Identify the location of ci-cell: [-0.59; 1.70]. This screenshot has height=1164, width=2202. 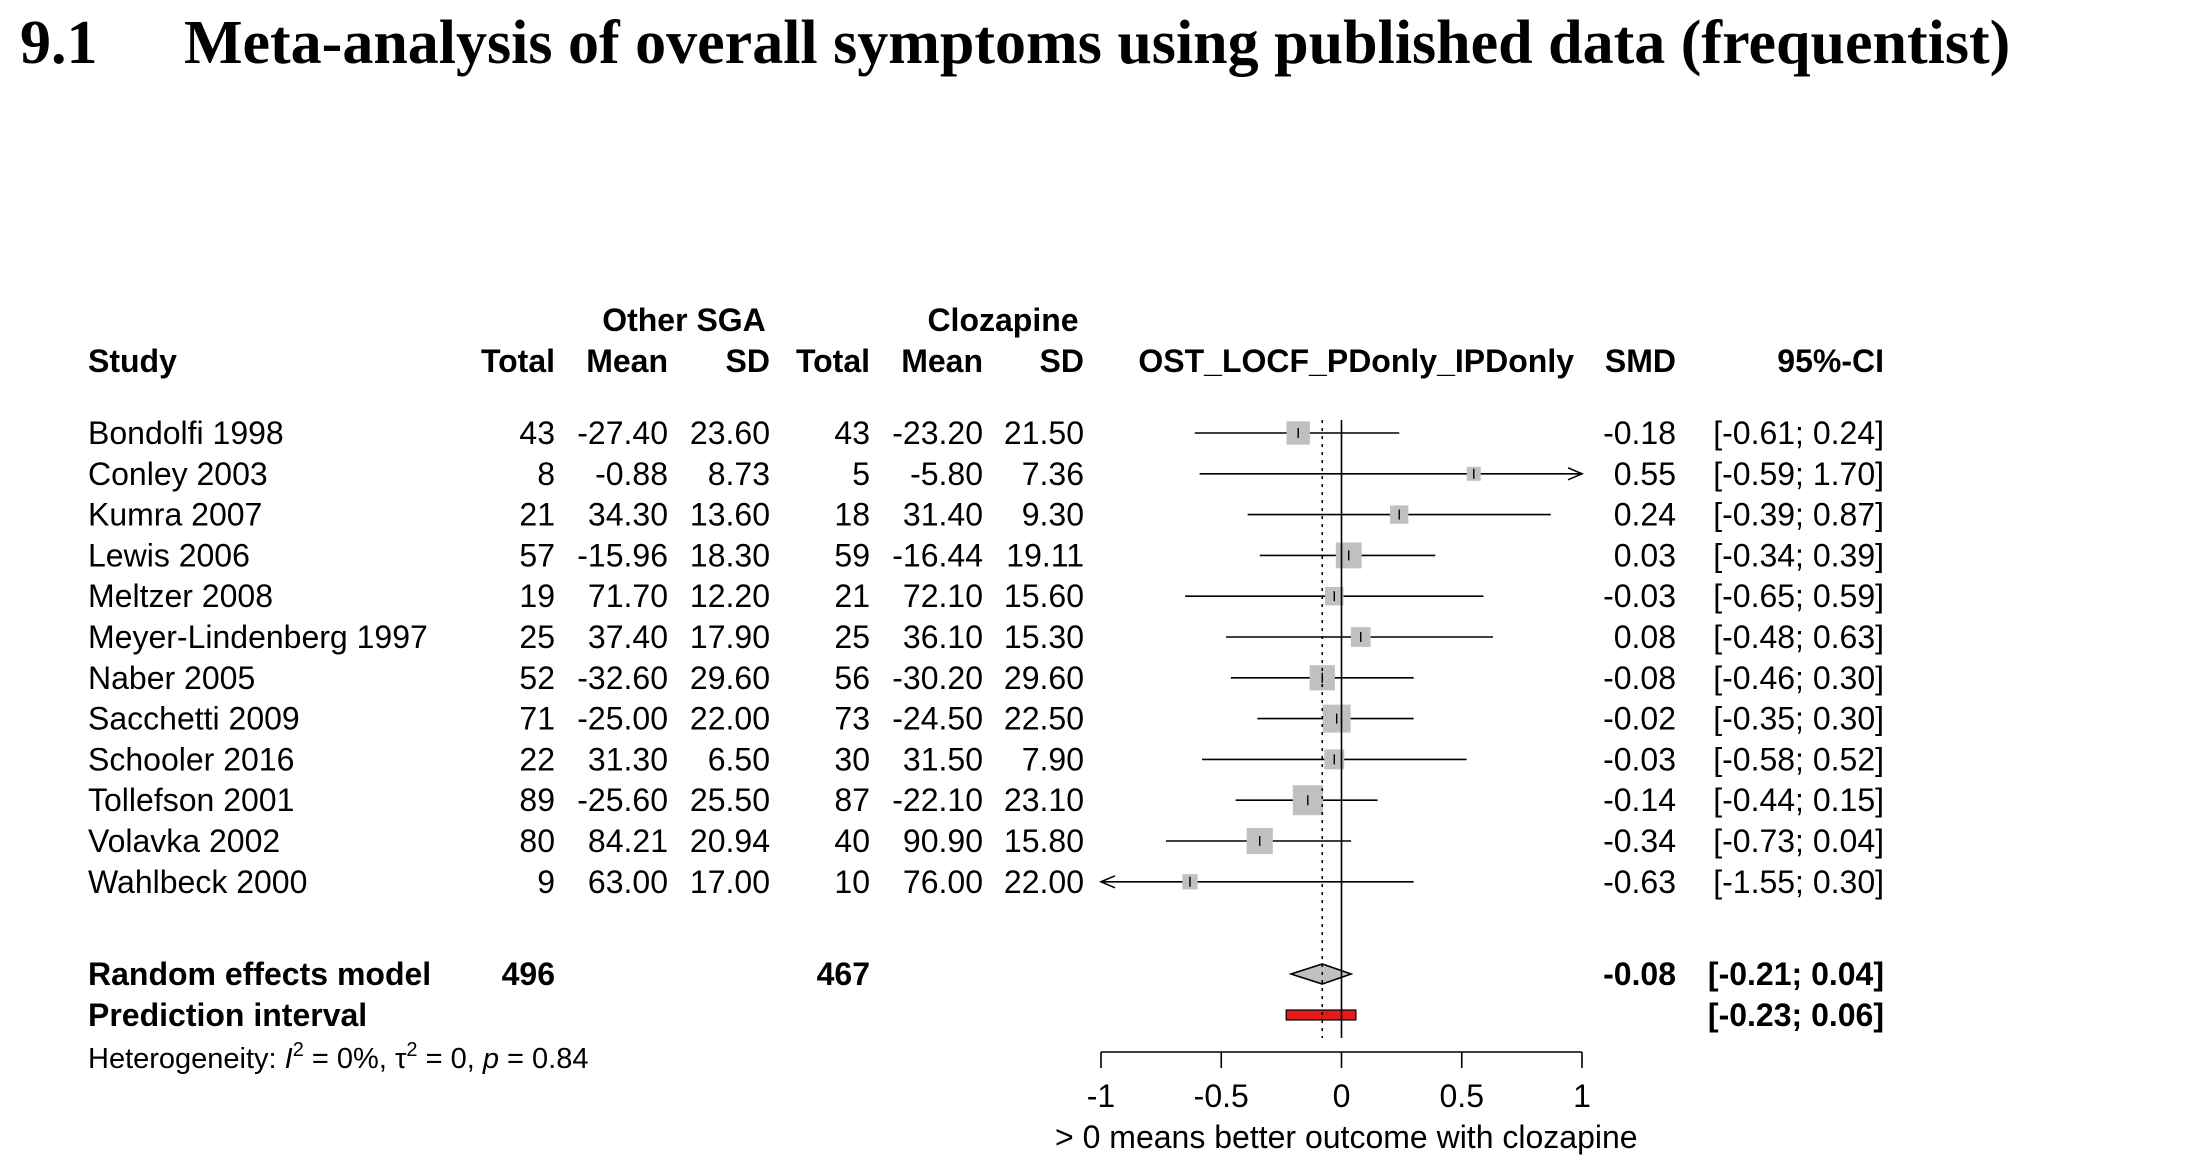
(1798, 474).